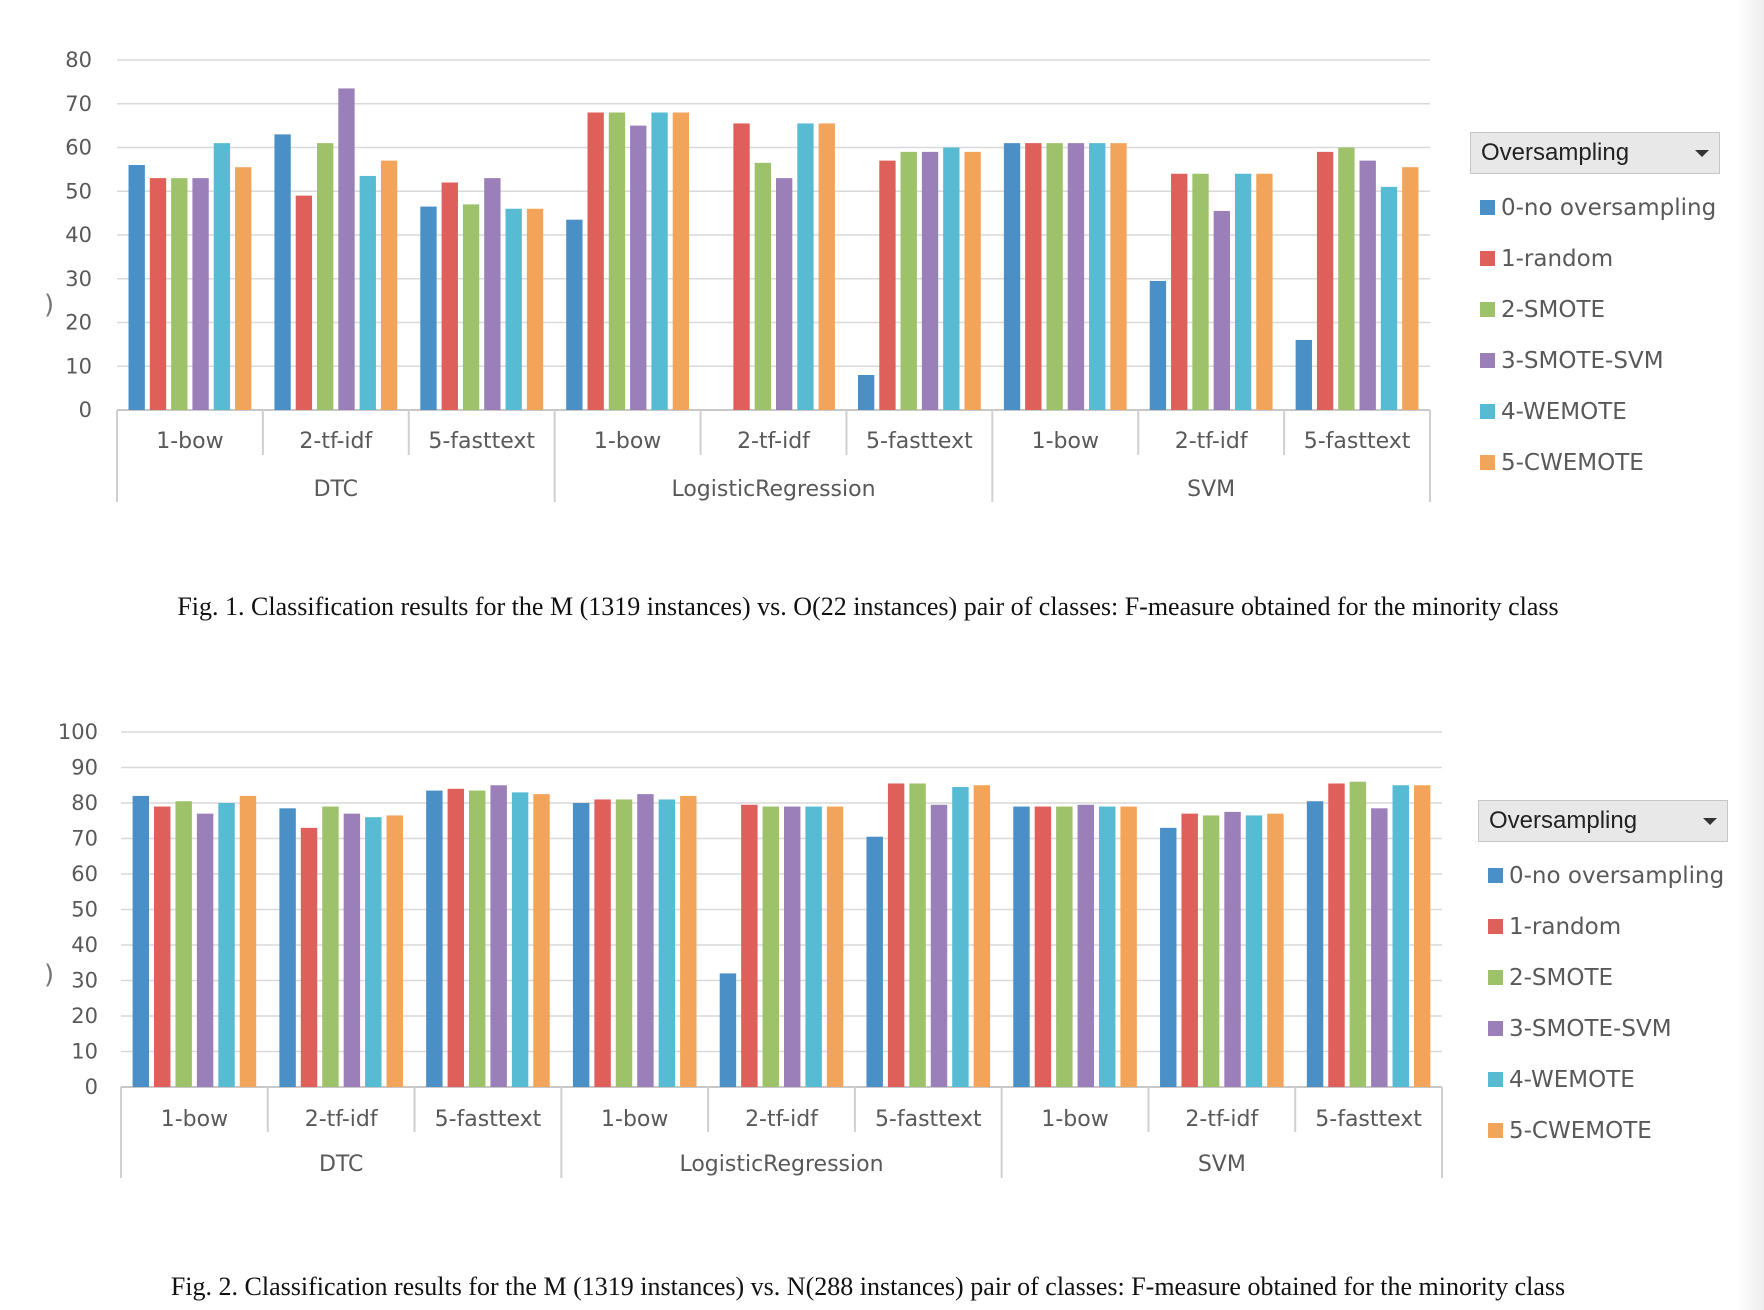 The height and width of the screenshot is (1310, 1764). What do you see at coordinates (1595, 360) in the screenshot?
I see `legend-item: 3-SMOTE-SVM` at bounding box center [1595, 360].